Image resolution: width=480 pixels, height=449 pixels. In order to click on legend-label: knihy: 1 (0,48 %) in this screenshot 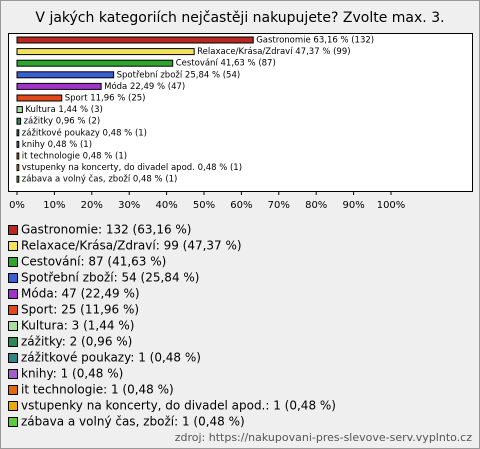, I will do `click(72, 374)`.